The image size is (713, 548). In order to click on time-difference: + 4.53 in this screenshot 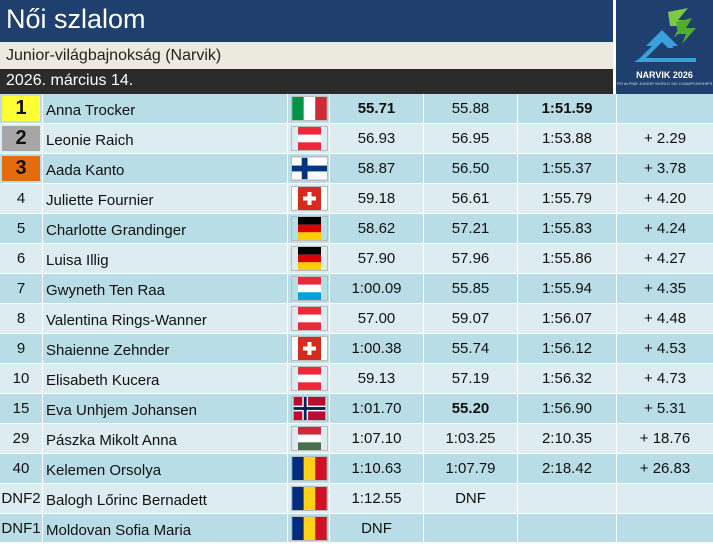, I will do `click(665, 348)`.